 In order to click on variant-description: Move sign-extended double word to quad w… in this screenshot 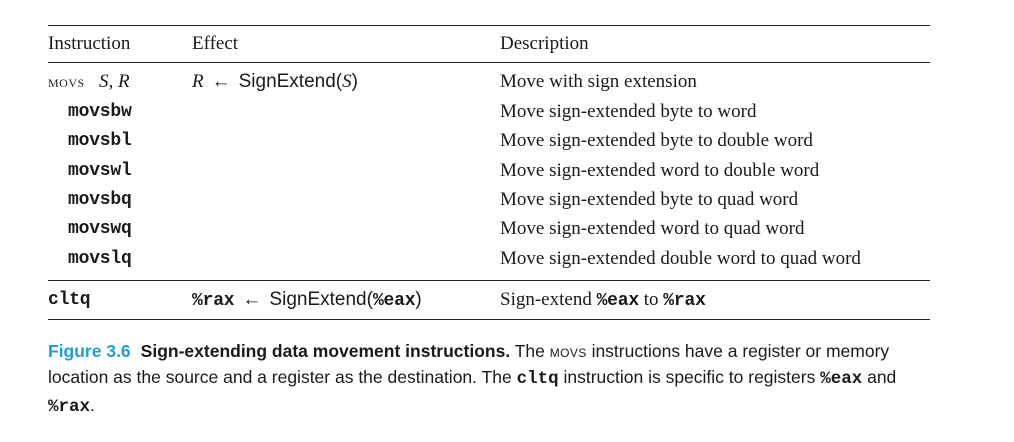, I will do `click(680, 258)`.